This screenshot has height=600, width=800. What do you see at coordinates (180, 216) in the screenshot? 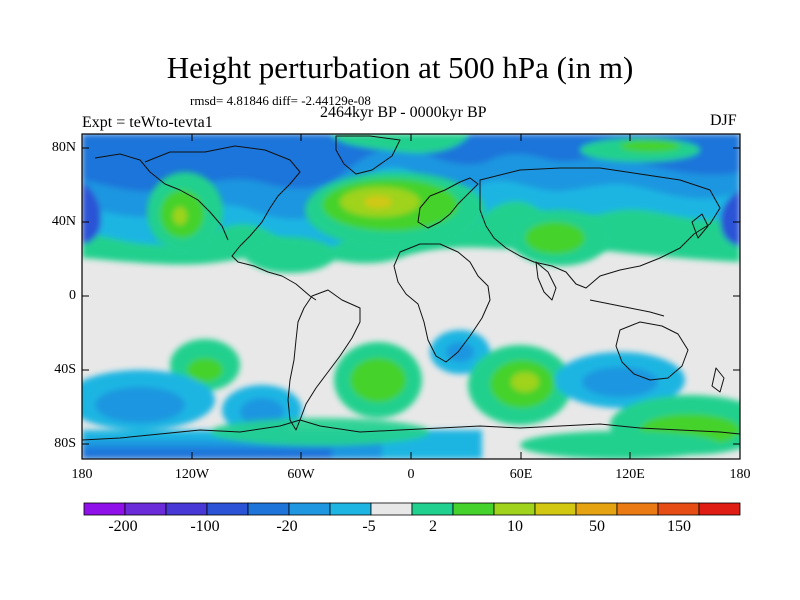
I see `pacific-yellow-green` at bounding box center [180, 216].